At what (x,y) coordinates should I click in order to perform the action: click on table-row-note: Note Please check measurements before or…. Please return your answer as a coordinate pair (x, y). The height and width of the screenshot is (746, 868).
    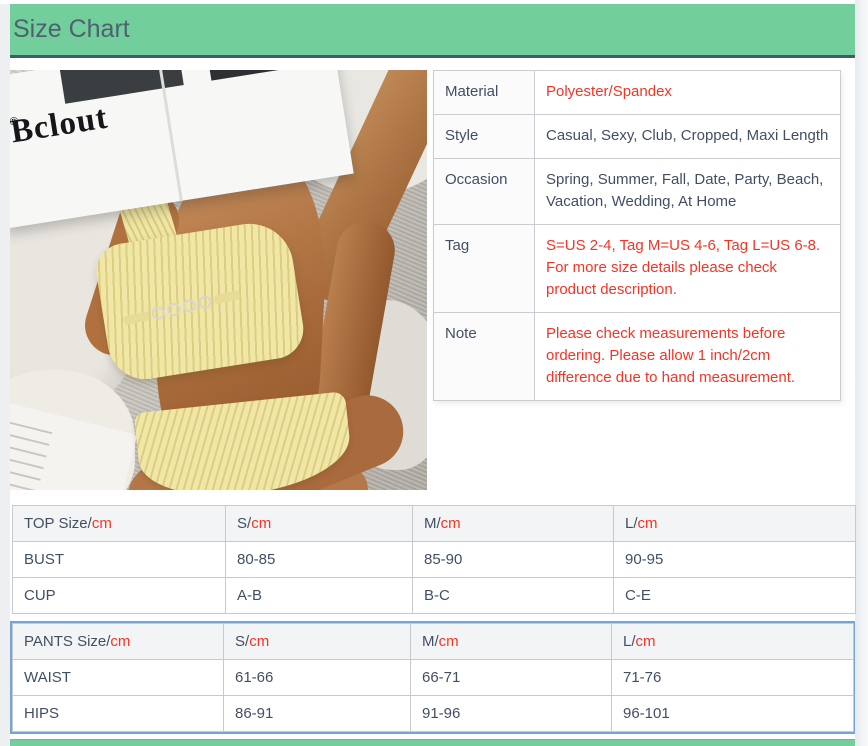
    Looking at the image, I should click on (637, 356).